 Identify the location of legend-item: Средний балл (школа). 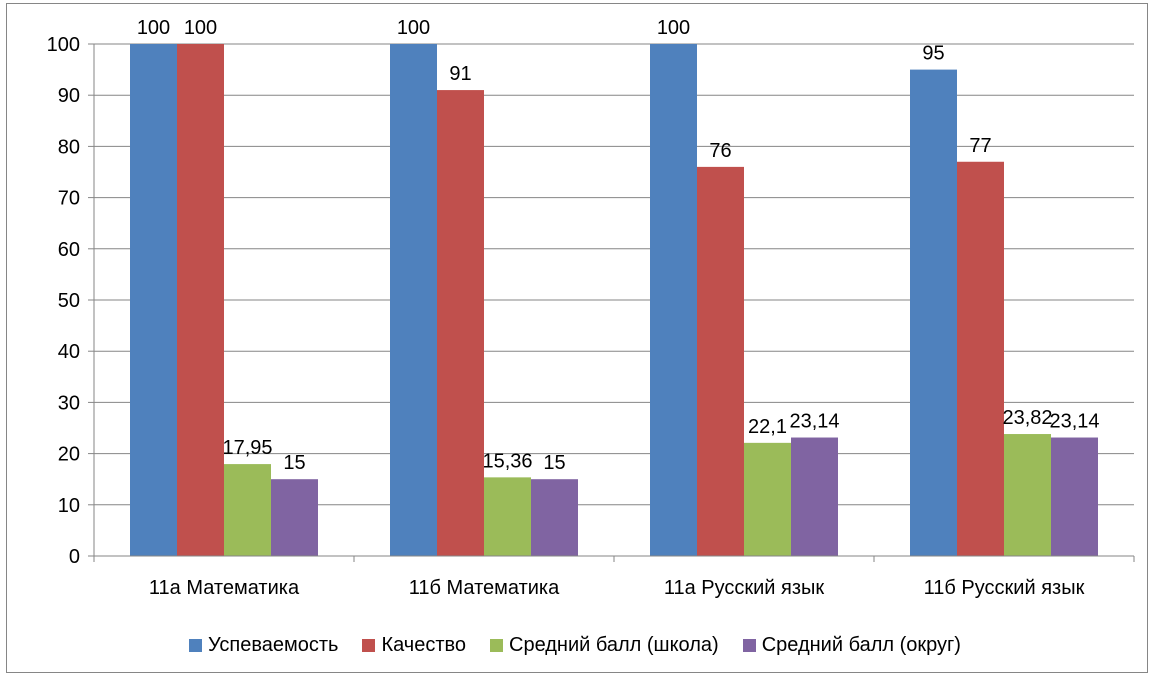
(604, 645).